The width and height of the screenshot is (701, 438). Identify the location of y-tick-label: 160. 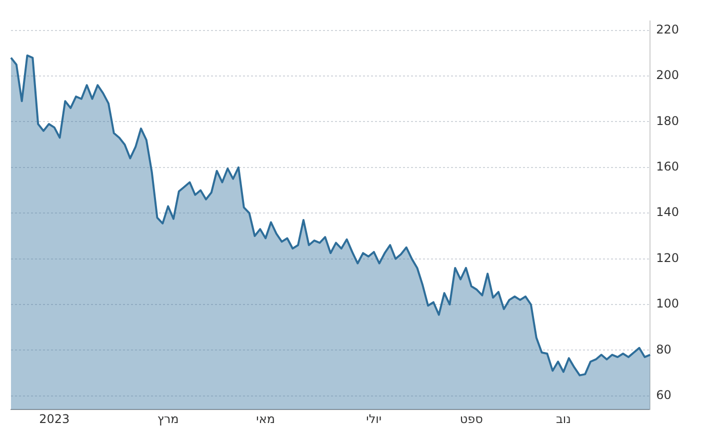
(667, 167).